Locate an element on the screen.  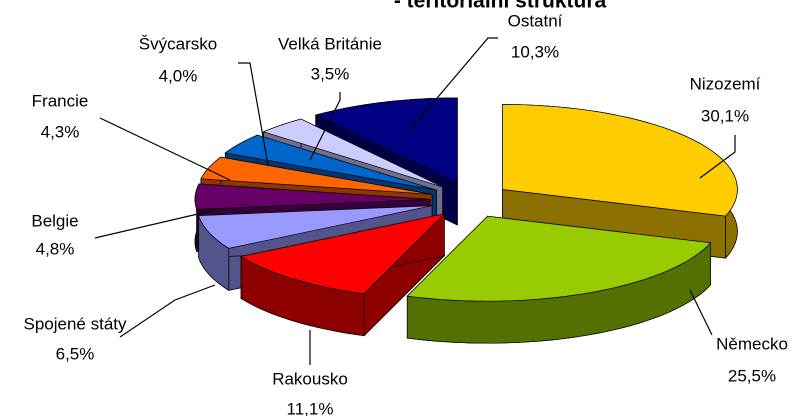
slice-label: Švýcarsko is located at coordinates (178, 43).